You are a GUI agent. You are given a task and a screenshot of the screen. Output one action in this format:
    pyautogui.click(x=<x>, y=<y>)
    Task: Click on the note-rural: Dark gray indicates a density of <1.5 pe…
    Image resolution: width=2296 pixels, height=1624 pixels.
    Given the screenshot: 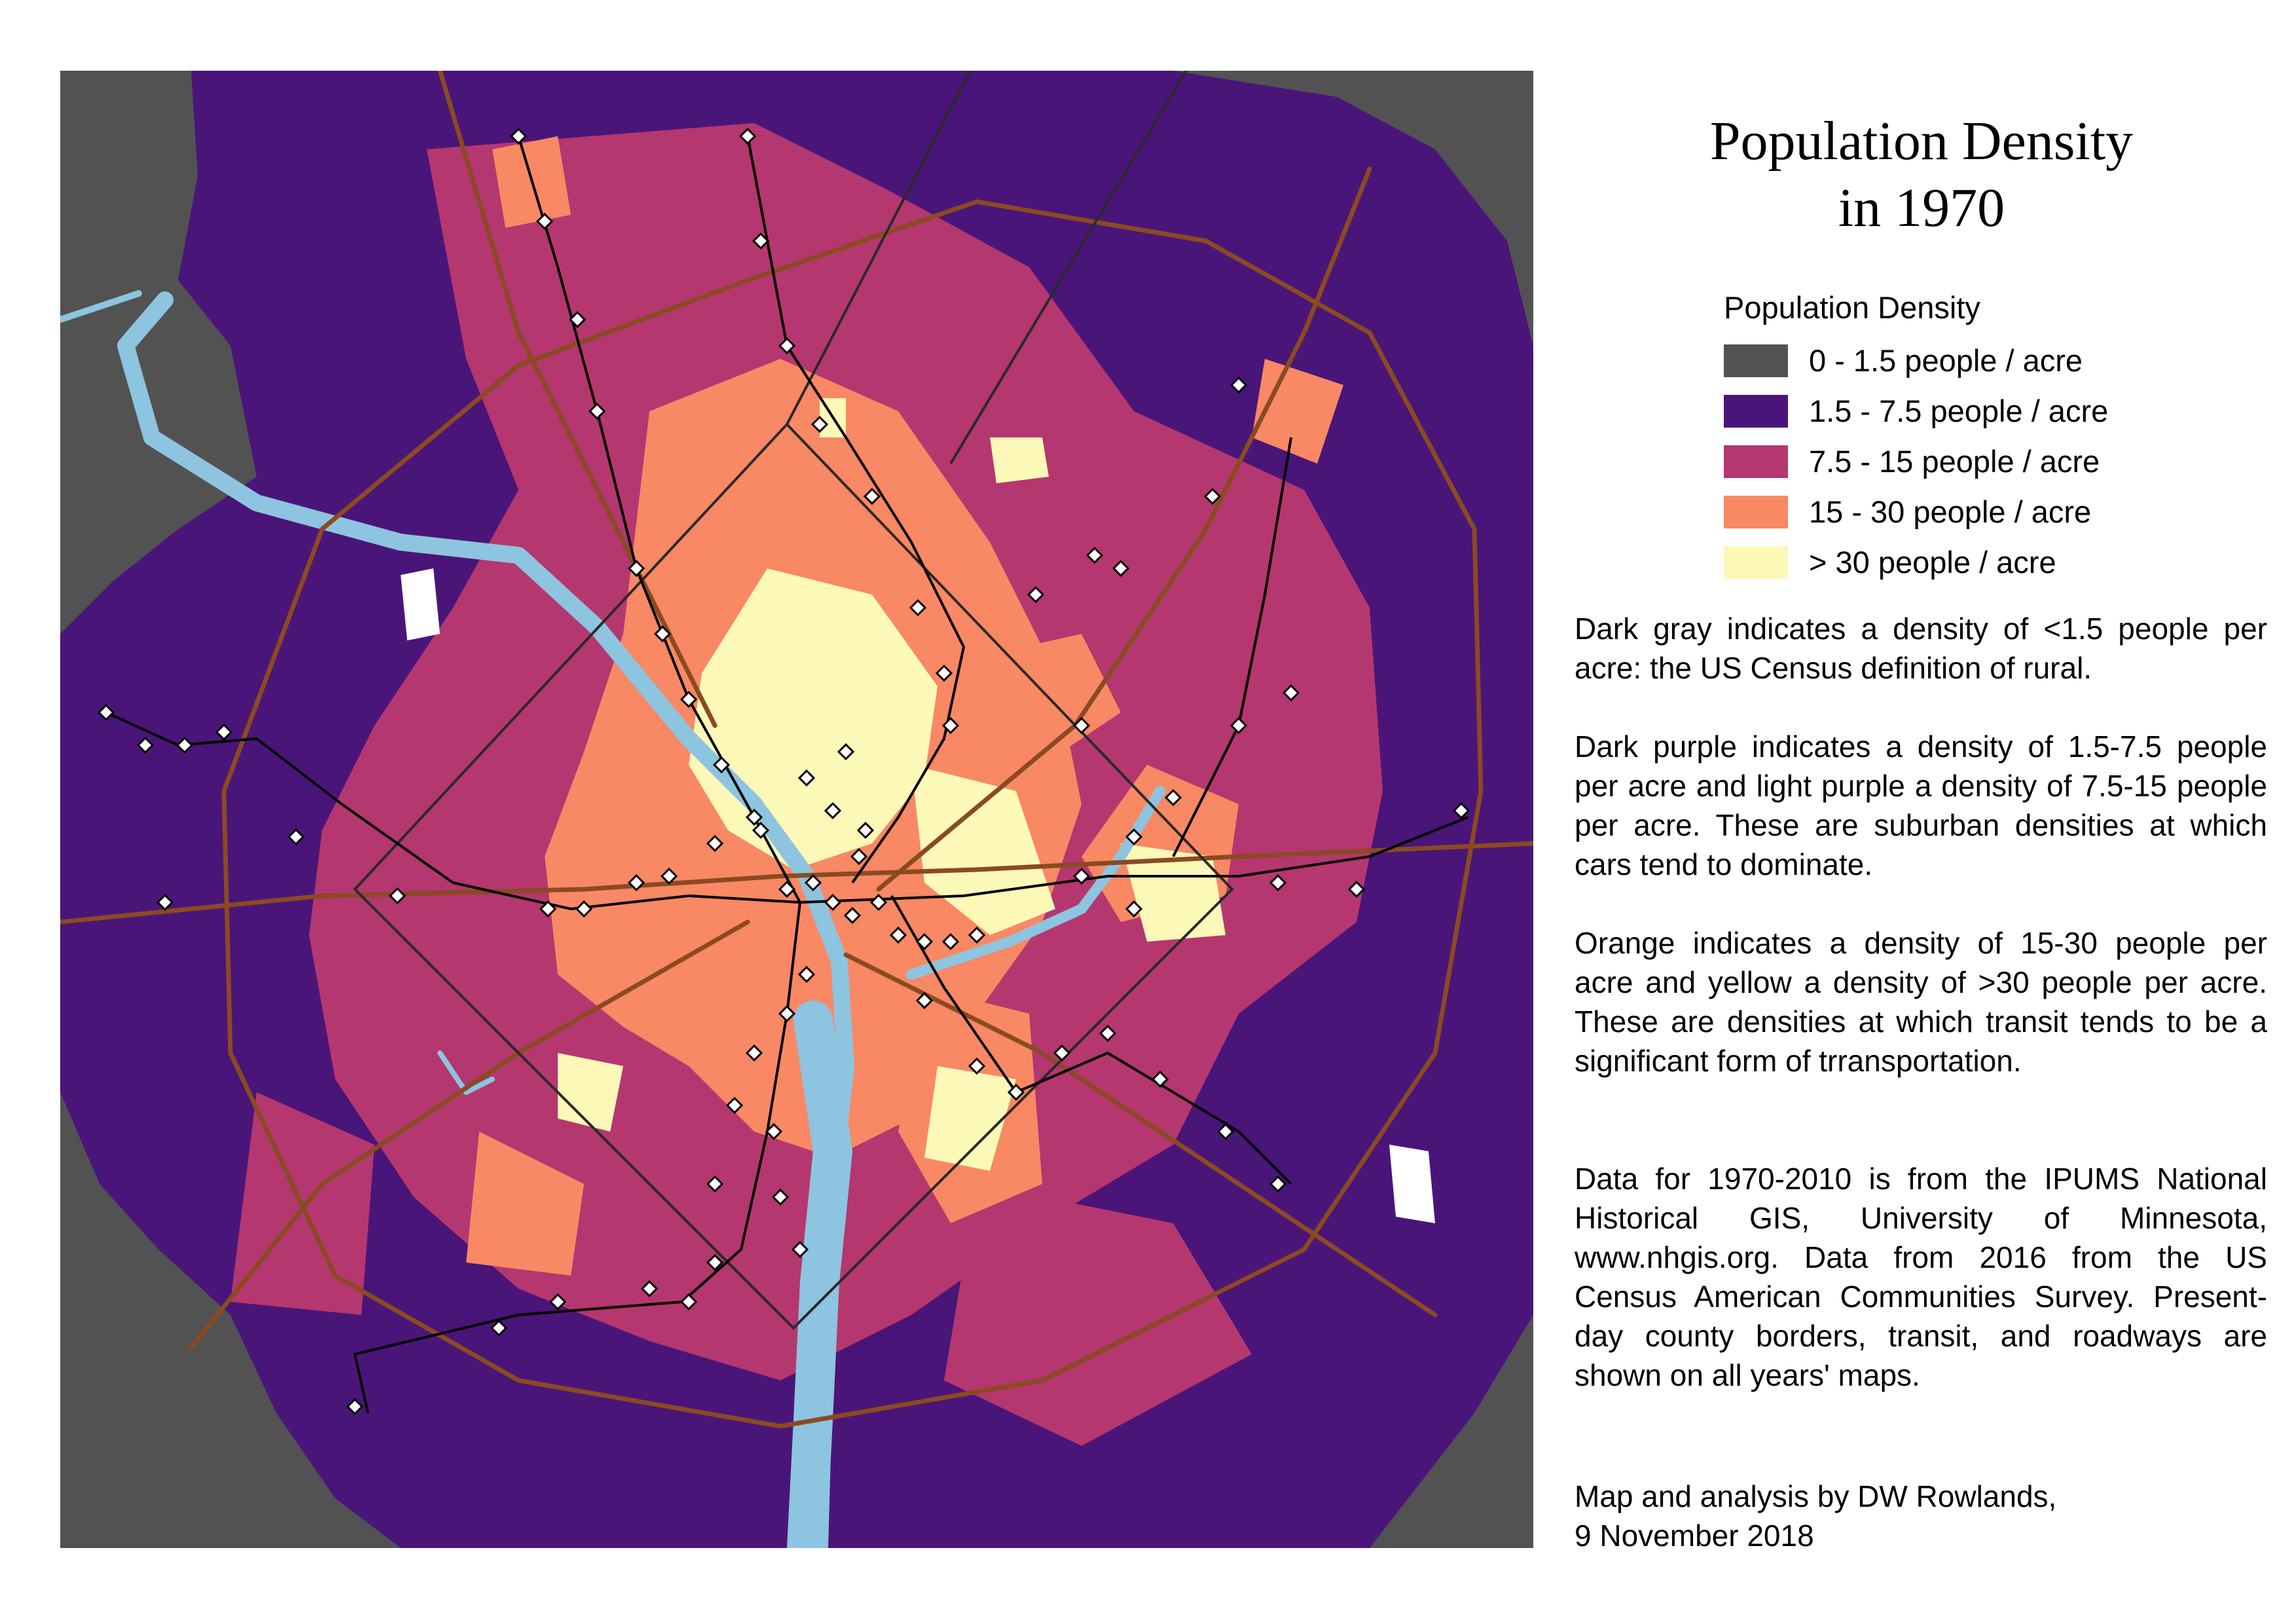 What is the action you would take?
    pyautogui.click(x=1921, y=648)
    